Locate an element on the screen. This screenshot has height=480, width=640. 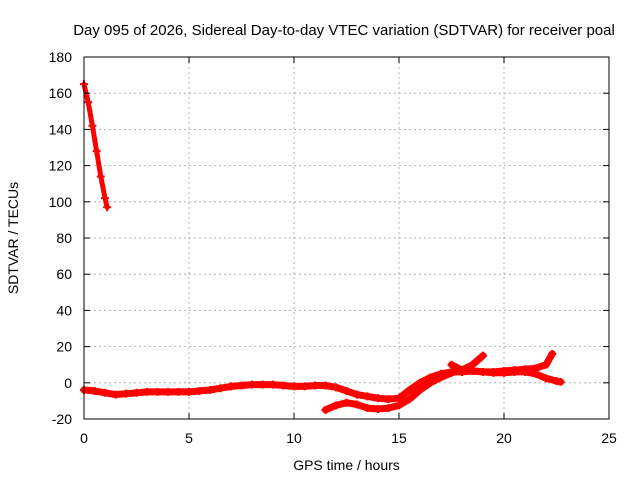
x-tick-label: 0 is located at coordinates (84, 438).